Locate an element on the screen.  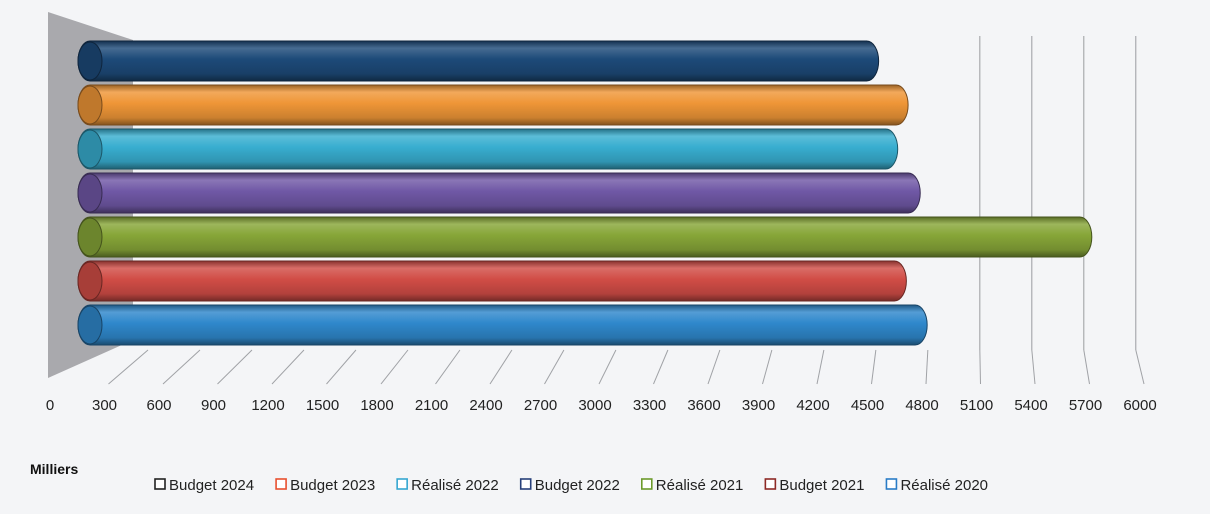
legend-item-budget-2021: Budget 2021 is located at coordinates (814, 485).